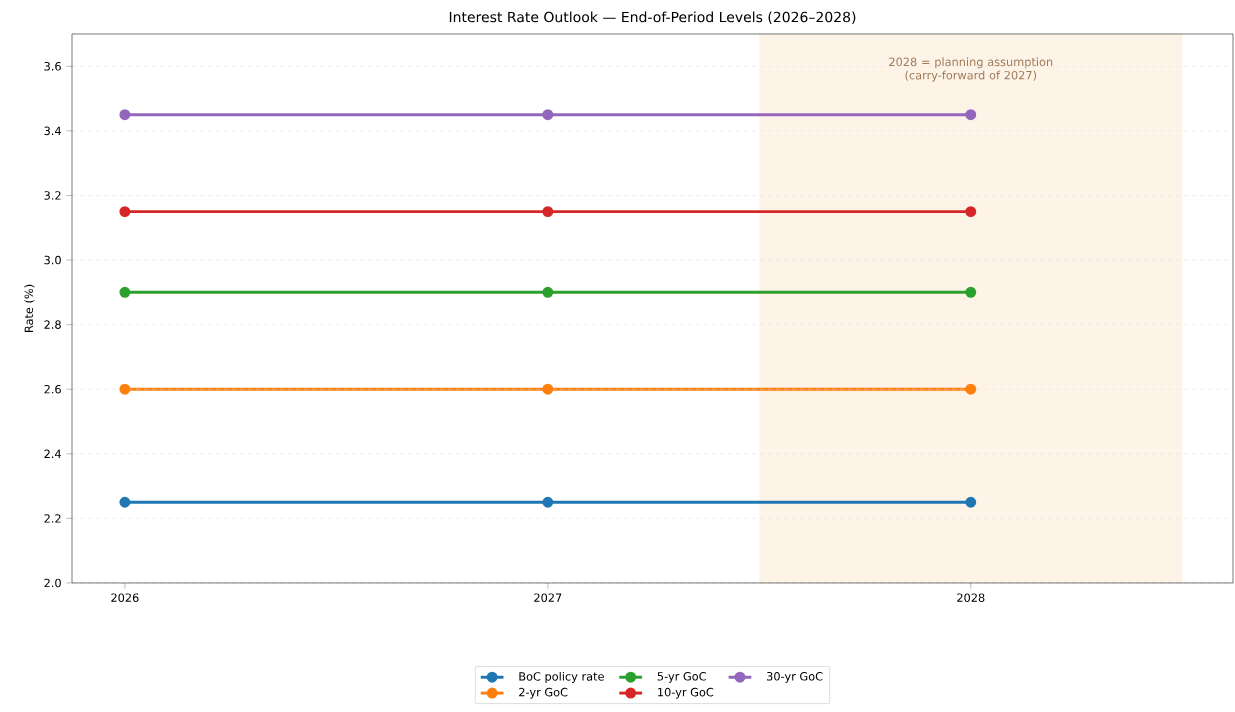  I want to click on y-tick-label: 2.8, so click(52, 324).